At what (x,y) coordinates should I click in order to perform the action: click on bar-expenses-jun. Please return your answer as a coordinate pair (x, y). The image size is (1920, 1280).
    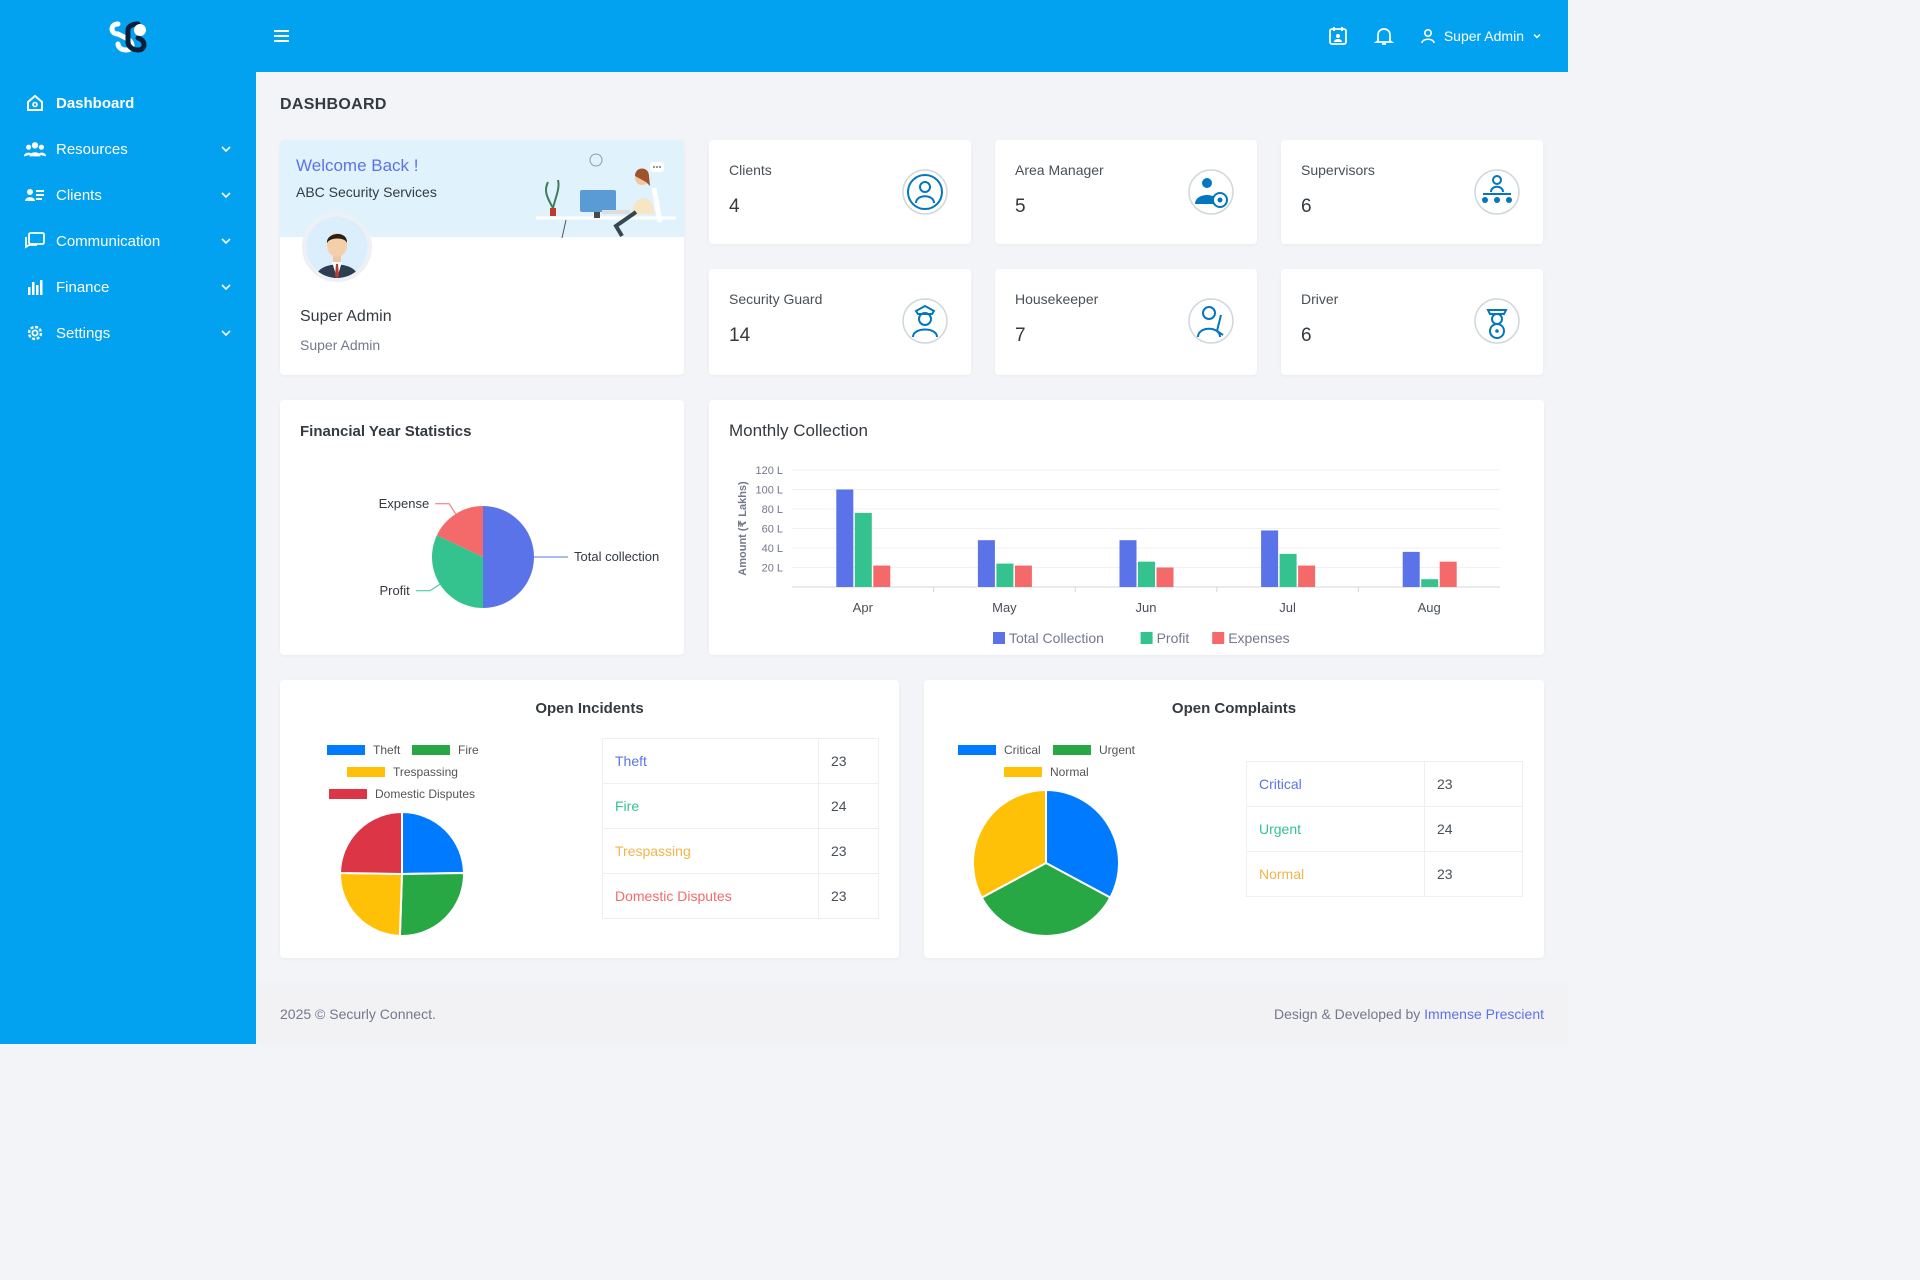
    Looking at the image, I should click on (1165, 577).